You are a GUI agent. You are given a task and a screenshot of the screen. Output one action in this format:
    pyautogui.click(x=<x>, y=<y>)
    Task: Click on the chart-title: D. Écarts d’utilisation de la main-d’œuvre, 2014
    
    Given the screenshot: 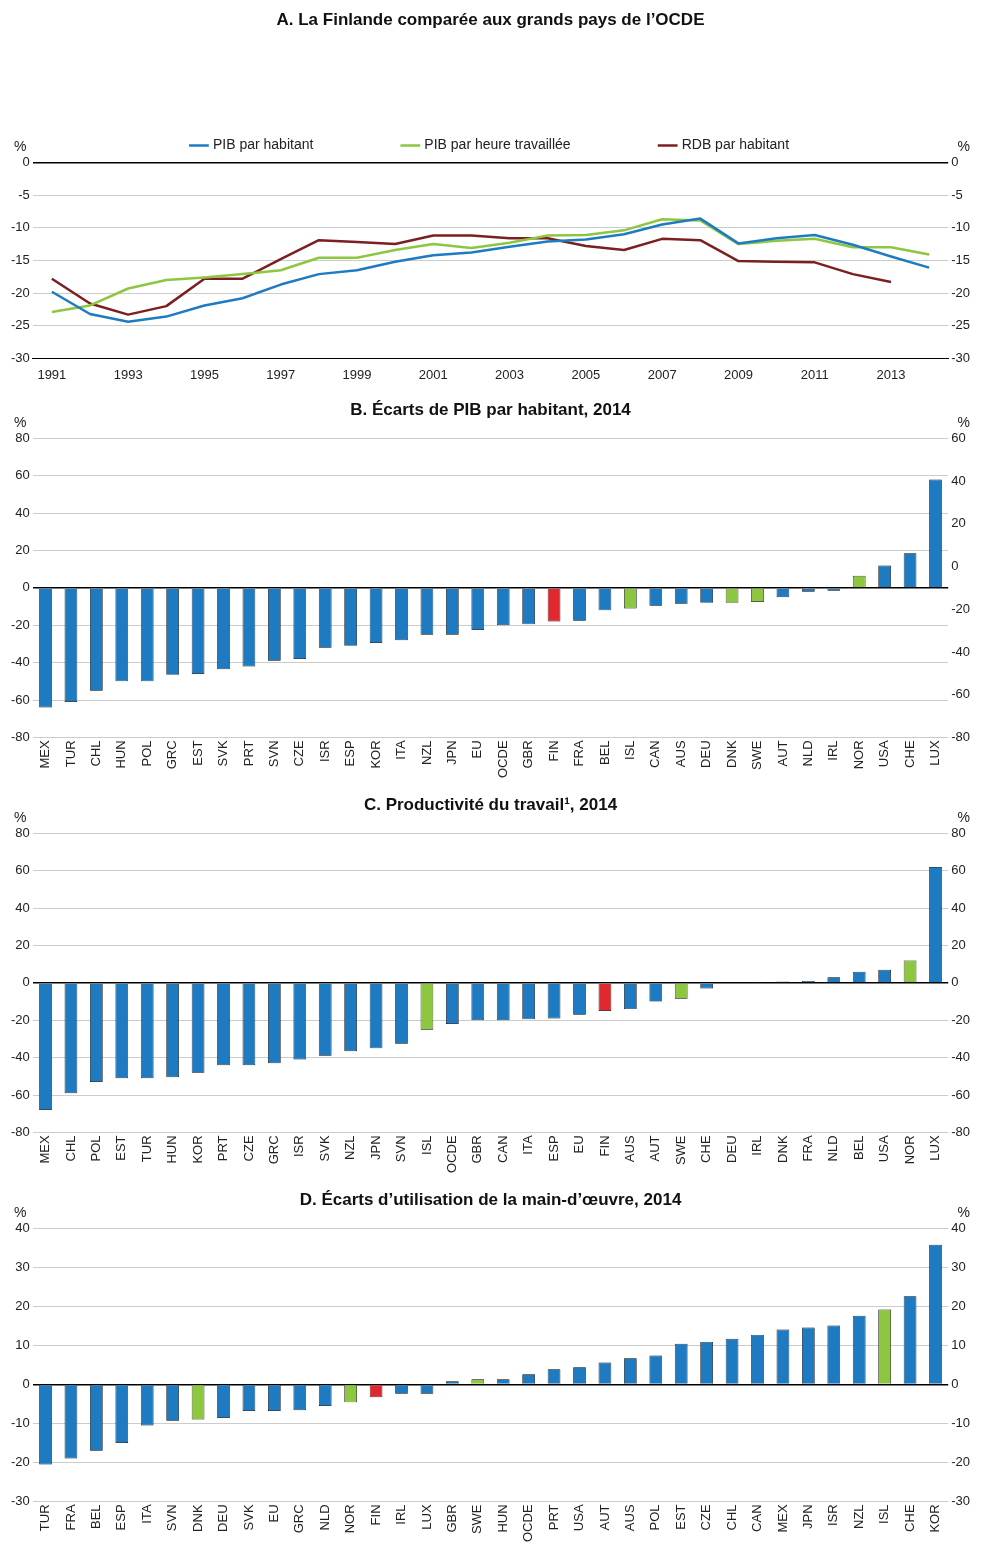 What is the action you would take?
    pyautogui.click(x=490, y=1199)
    